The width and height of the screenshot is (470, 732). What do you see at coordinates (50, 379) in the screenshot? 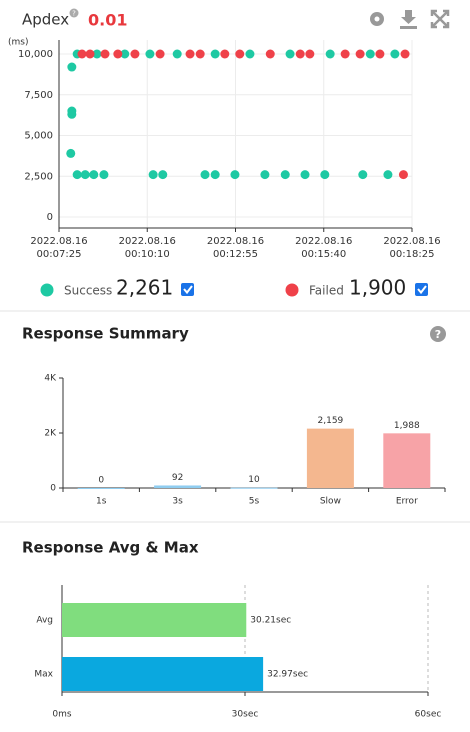
I see `y-tick-label: 4K` at bounding box center [50, 379].